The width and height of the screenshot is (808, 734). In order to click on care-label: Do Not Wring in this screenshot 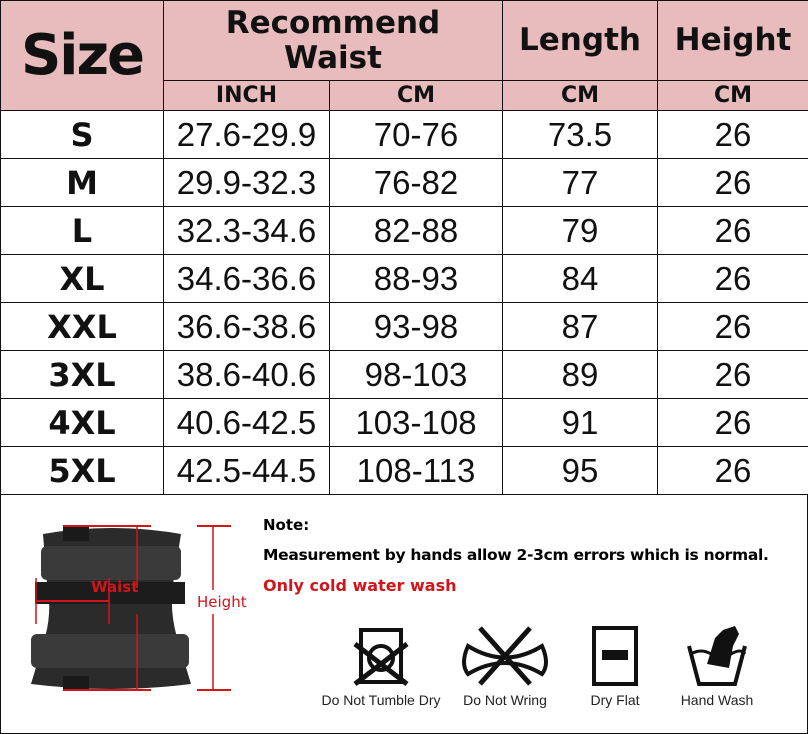, I will do `click(505, 700)`.